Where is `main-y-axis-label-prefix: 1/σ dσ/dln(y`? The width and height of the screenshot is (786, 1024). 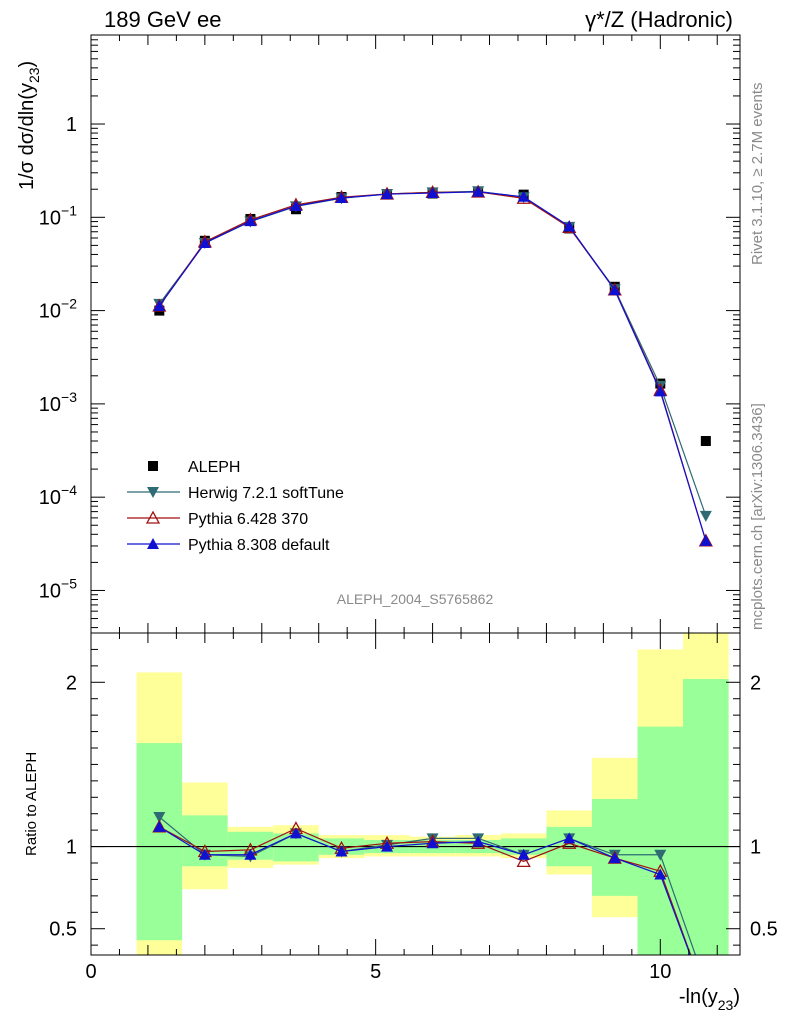
main-y-axis-label-prefix: 1/σ dσ/dln(y is located at coordinates (27, 136).